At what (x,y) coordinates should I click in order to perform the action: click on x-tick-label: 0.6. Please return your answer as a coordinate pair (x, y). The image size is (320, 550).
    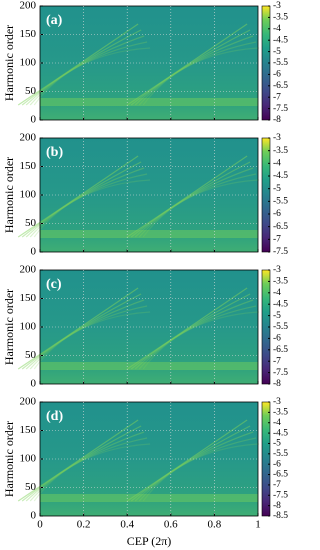
    Looking at the image, I should click on (171, 525).